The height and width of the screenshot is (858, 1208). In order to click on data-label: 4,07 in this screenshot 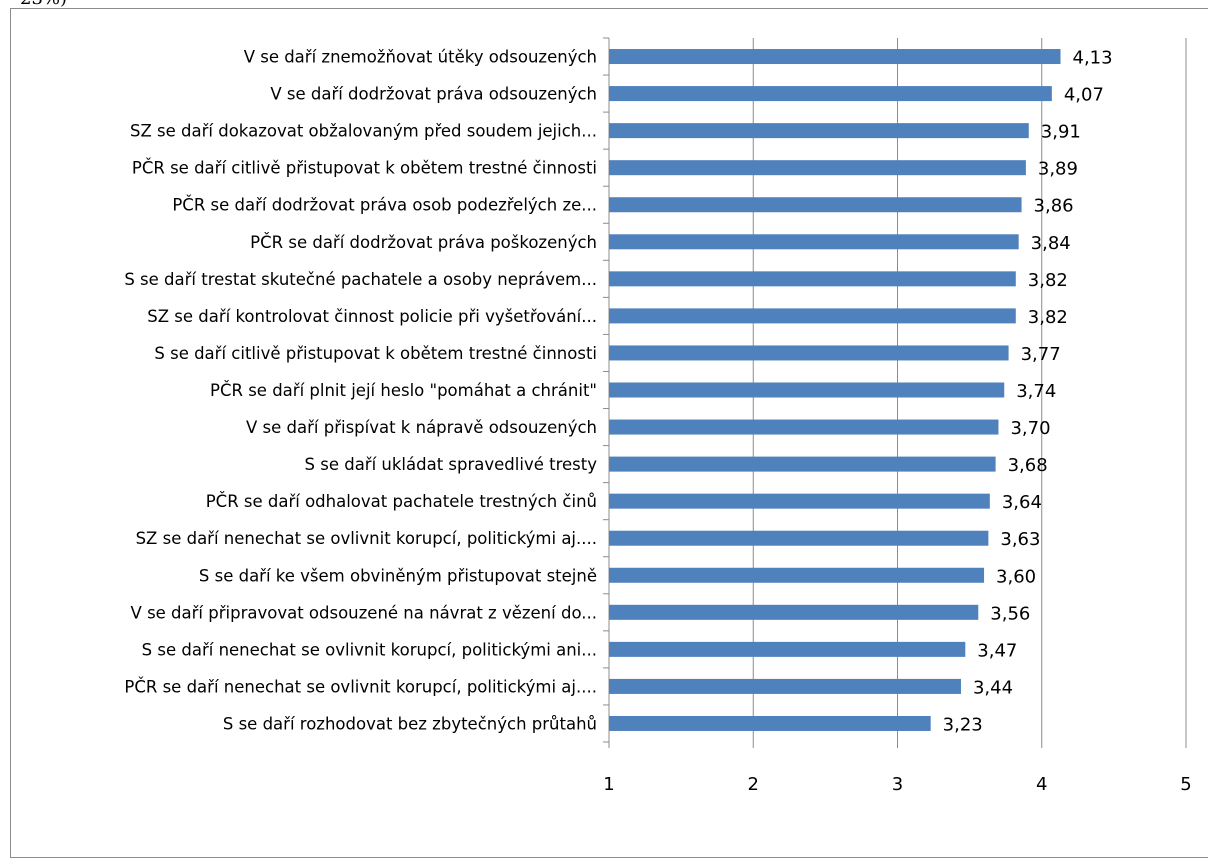, I will do `click(1084, 95)`.